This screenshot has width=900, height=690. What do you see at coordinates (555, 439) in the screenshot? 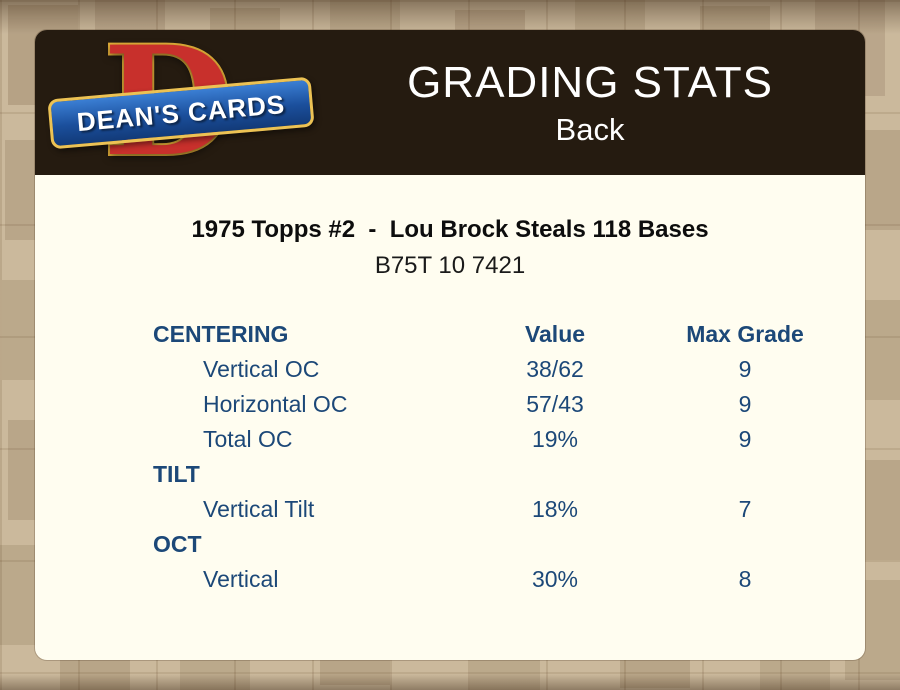
I see `stat-value-total-oc: 19%` at bounding box center [555, 439].